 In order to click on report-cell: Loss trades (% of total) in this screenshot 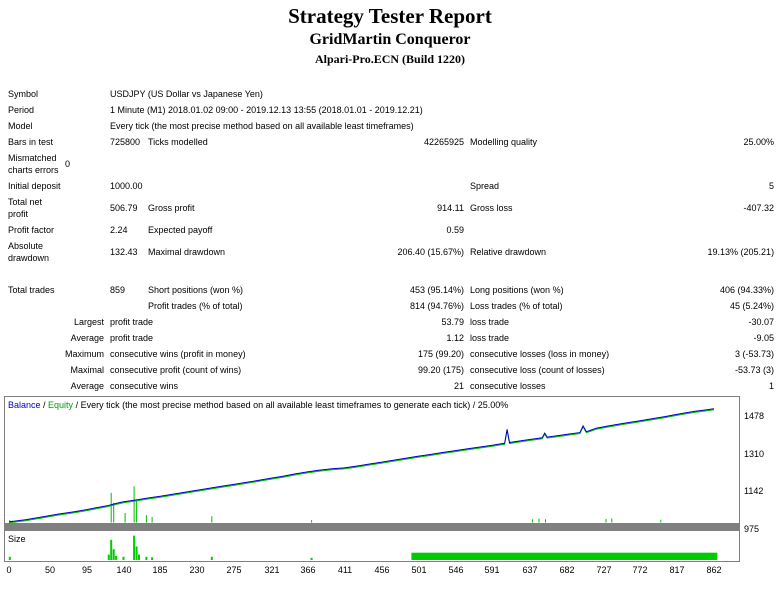, I will do `click(516, 306)`.